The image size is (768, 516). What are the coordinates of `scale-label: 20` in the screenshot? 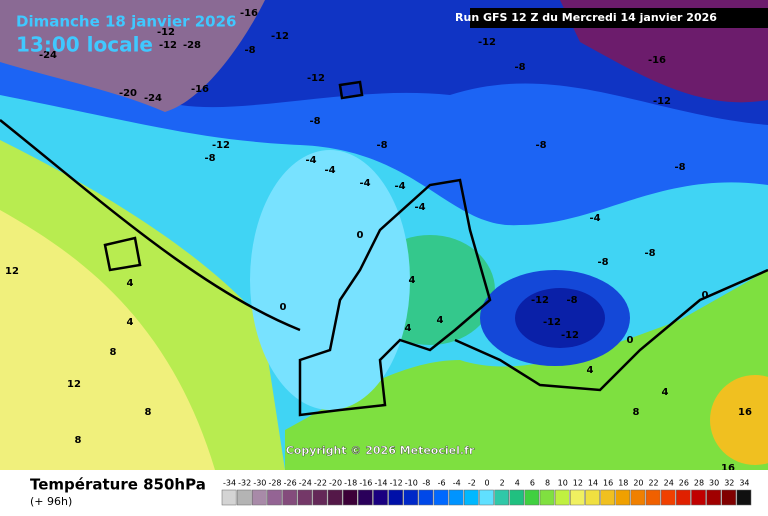 It's located at (638, 483).